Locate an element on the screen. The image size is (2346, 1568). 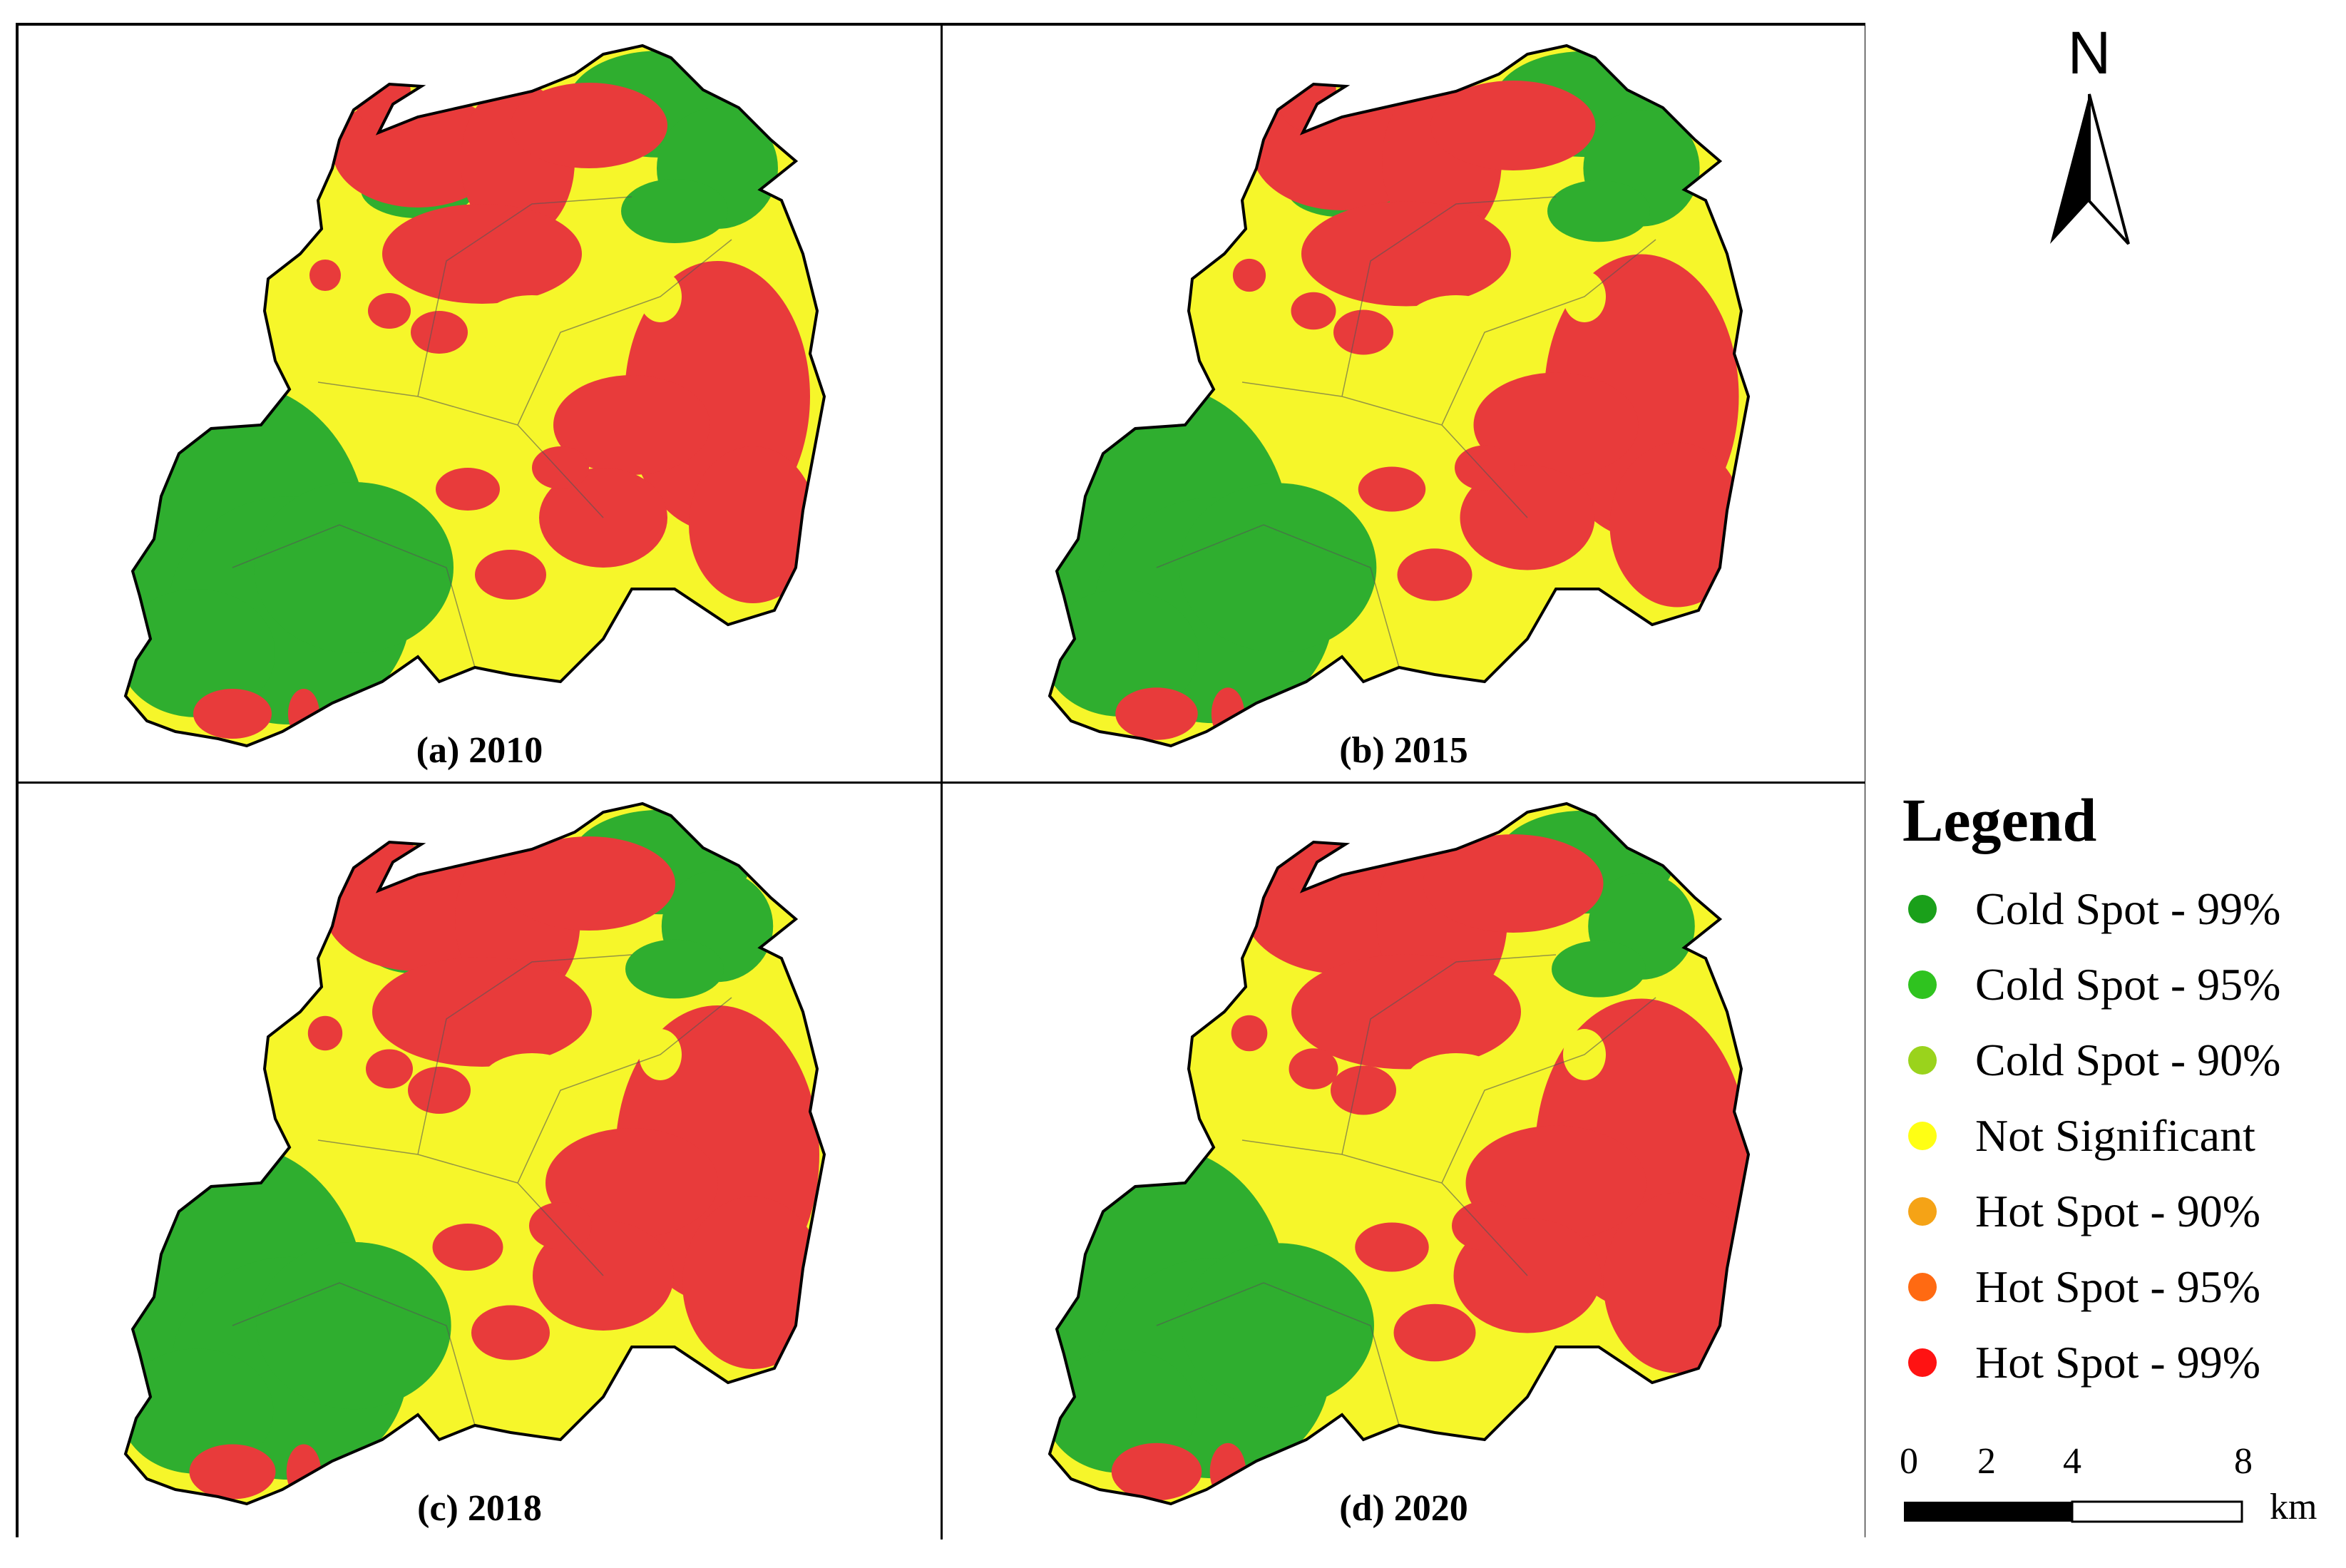
legend-label: Cold Spot - 95% is located at coordinates (2128, 984).